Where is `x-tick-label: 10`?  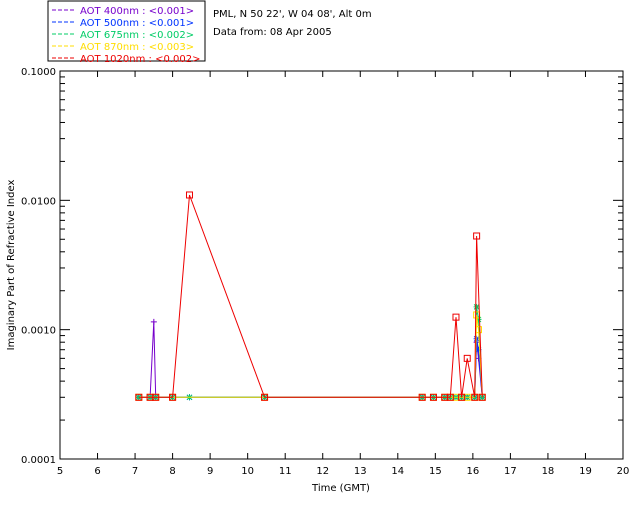 x-tick-label: 10 is located at coordinates (247, 471).